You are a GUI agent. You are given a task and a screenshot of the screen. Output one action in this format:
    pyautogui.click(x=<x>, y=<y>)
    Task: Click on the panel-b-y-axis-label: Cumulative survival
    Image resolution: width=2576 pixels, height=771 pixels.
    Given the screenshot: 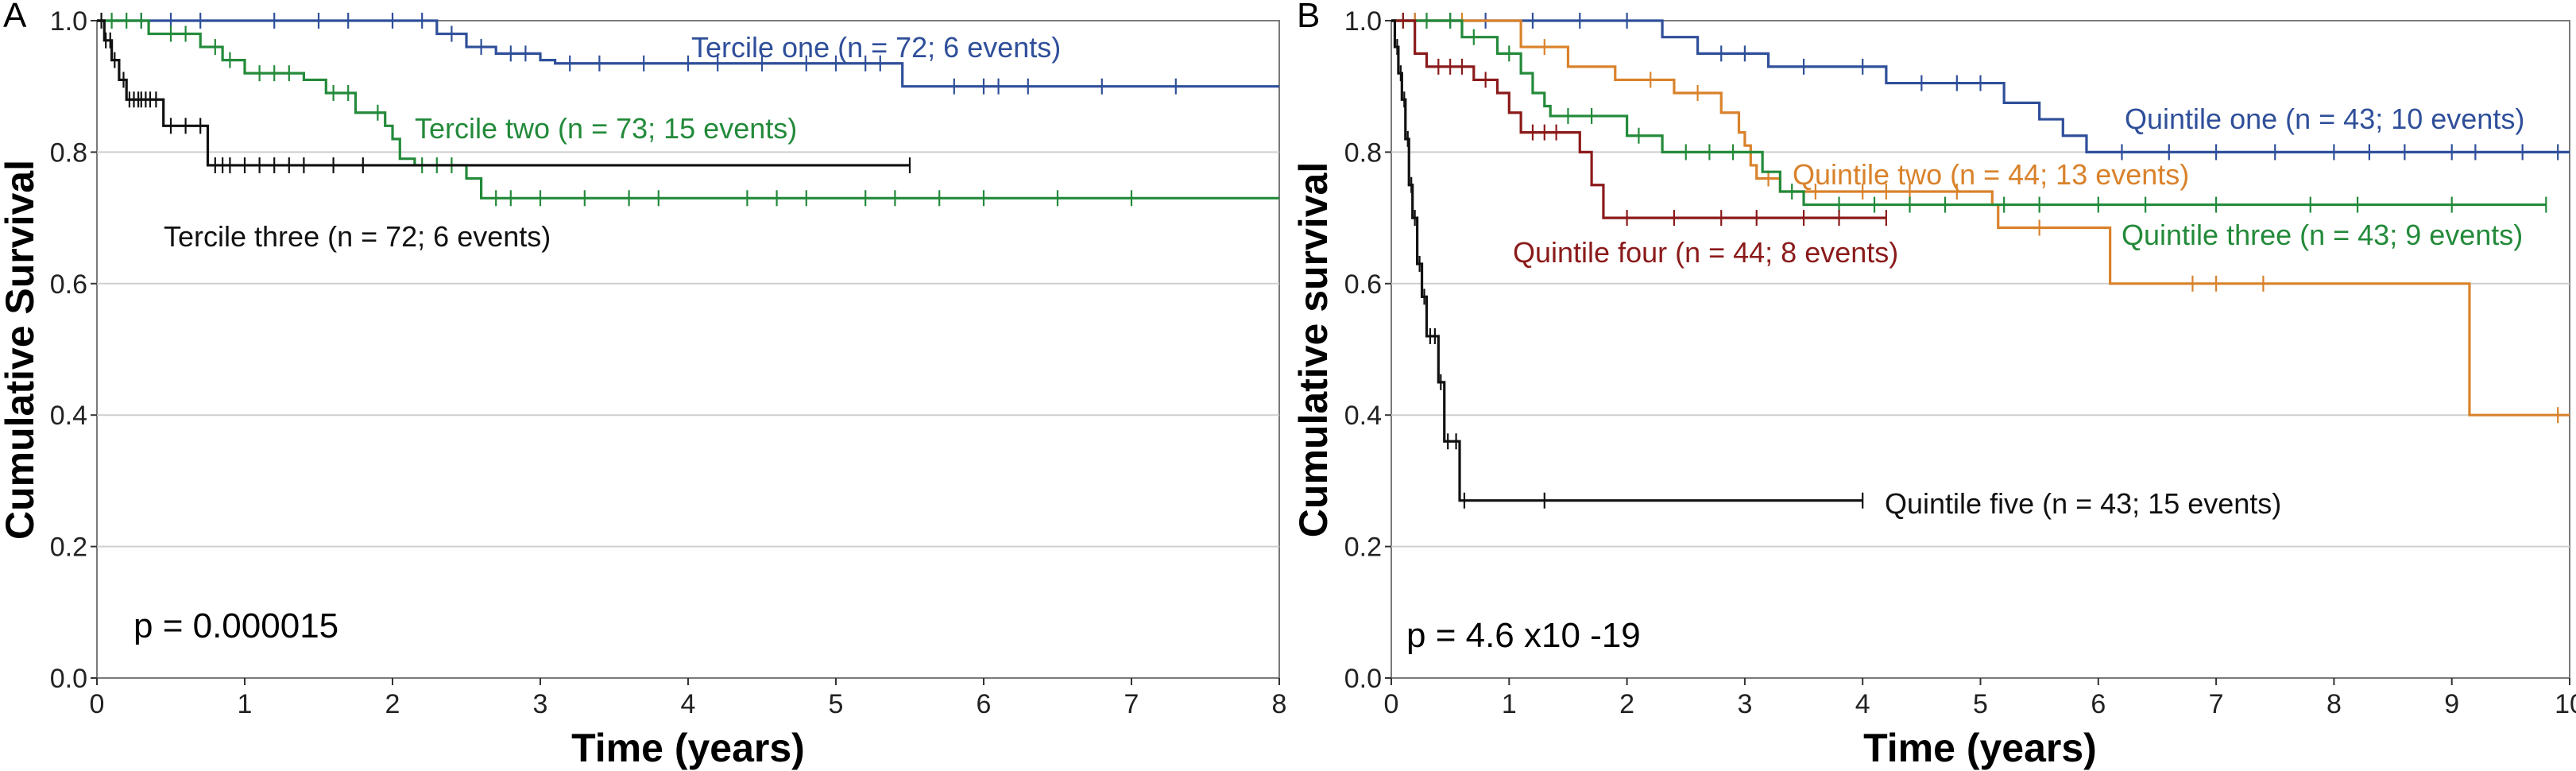 What is the action you would take?
    pyautogui.click(x=1313, y=349)
    